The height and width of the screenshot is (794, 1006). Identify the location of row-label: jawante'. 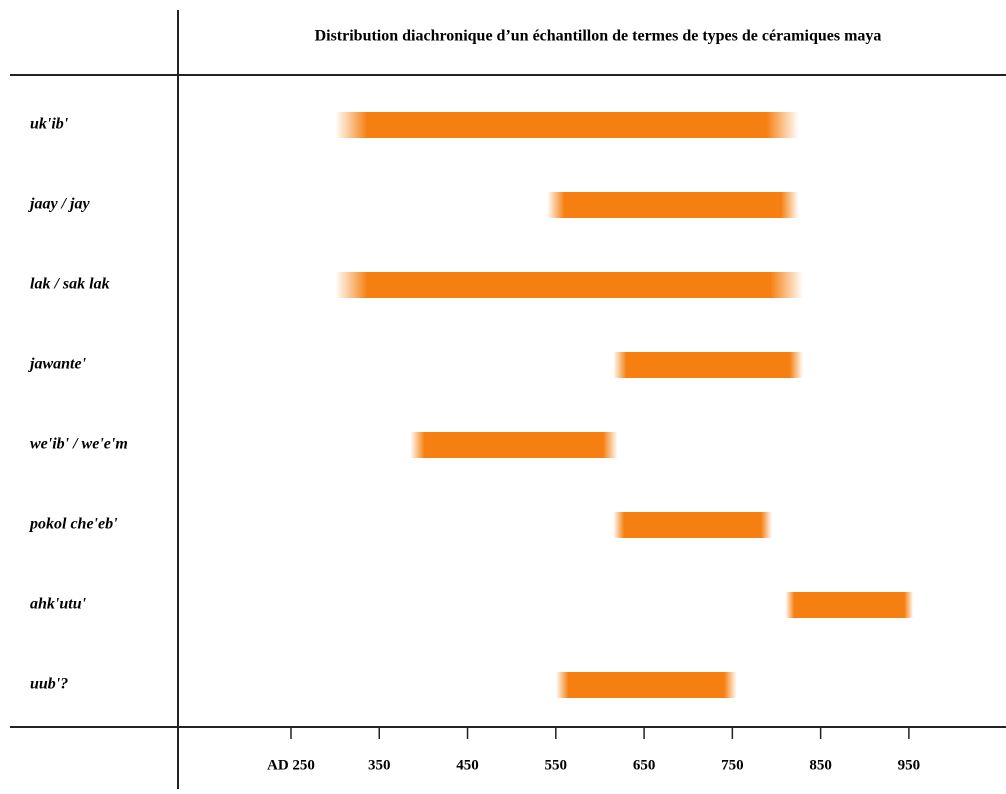
(57, 364).